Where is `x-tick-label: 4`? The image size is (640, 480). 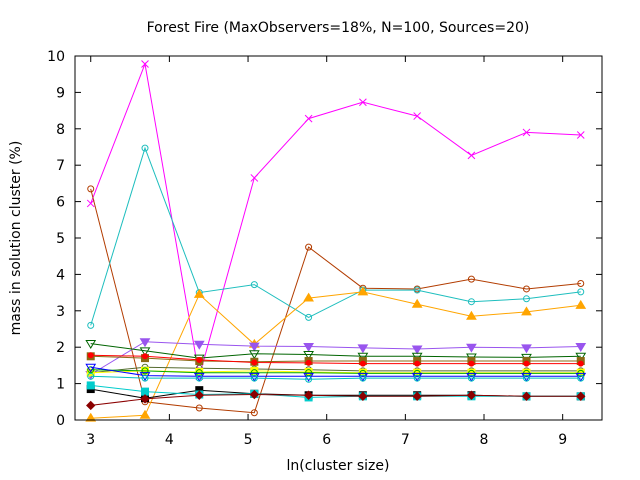 x-tick-label: 4 is located at coordinates (169, 440).